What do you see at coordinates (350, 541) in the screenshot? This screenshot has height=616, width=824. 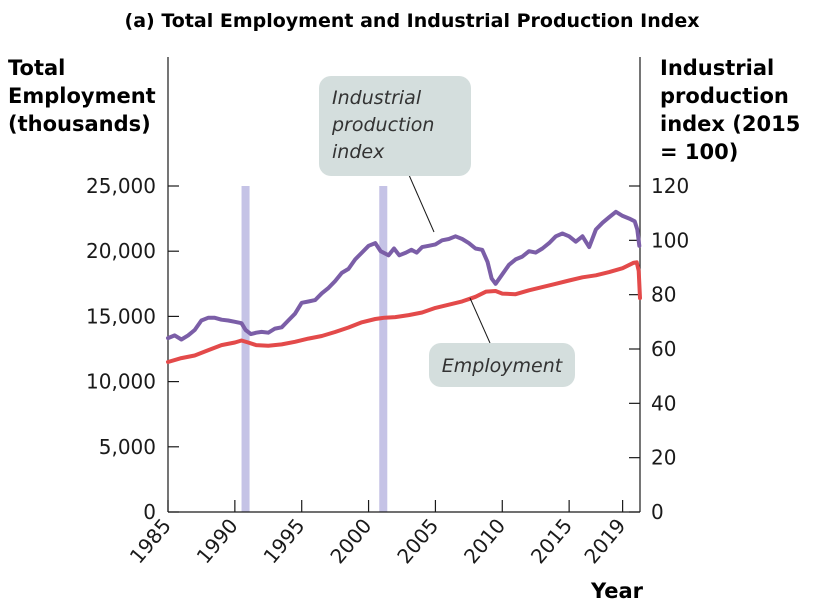 I see `x-tick-label: 2000` at bounding box center [350, 541].